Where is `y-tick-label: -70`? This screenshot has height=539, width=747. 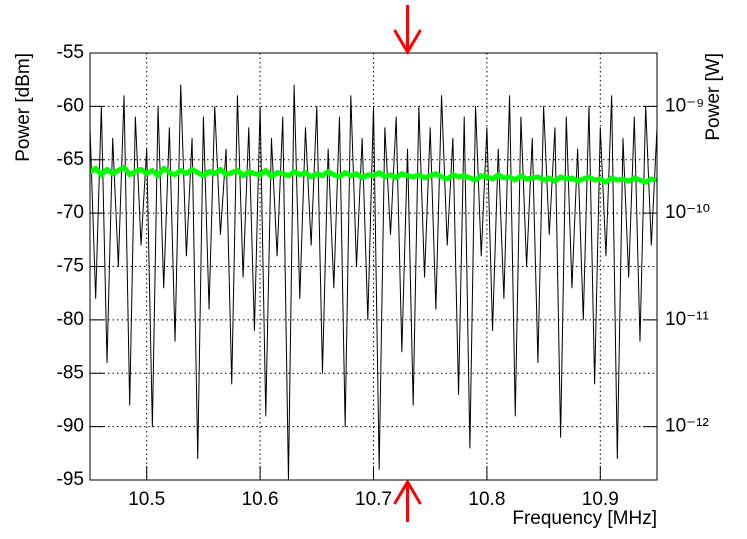 y-tick-label: -70 is located at coordinates (70, 212).